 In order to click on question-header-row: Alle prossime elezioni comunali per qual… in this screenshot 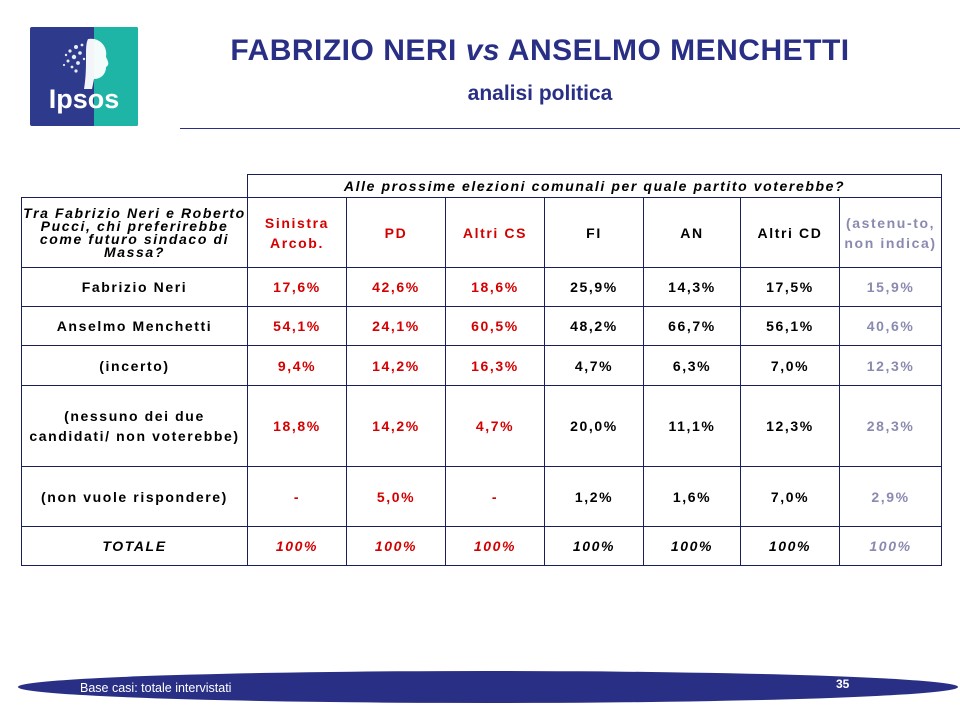, I will do `click(482, 186)`.